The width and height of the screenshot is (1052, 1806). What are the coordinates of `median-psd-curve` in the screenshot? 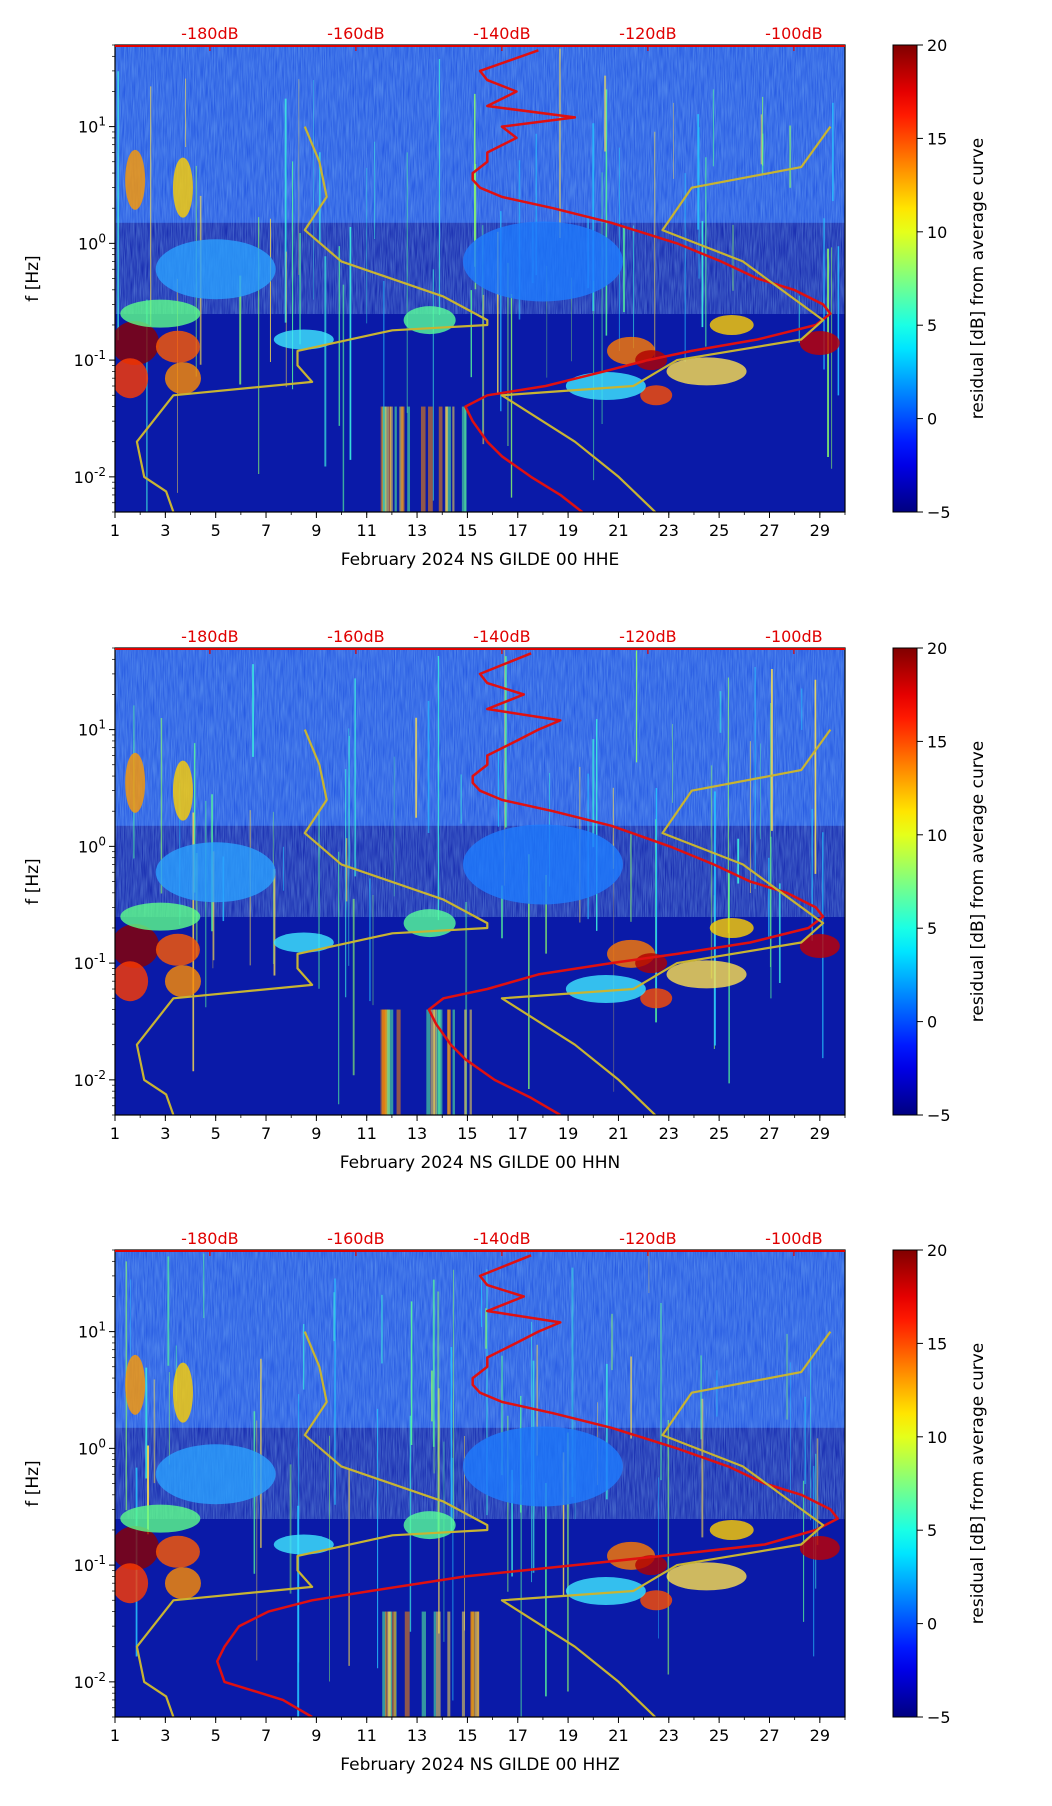 It's located at (648, 280).